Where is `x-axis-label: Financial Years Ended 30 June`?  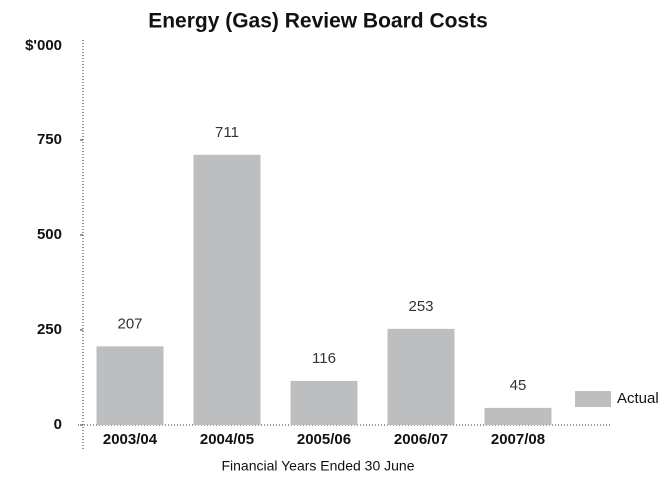
x-axis-label: Financial Years Ended 30 June is located at coordinates (317, 466).